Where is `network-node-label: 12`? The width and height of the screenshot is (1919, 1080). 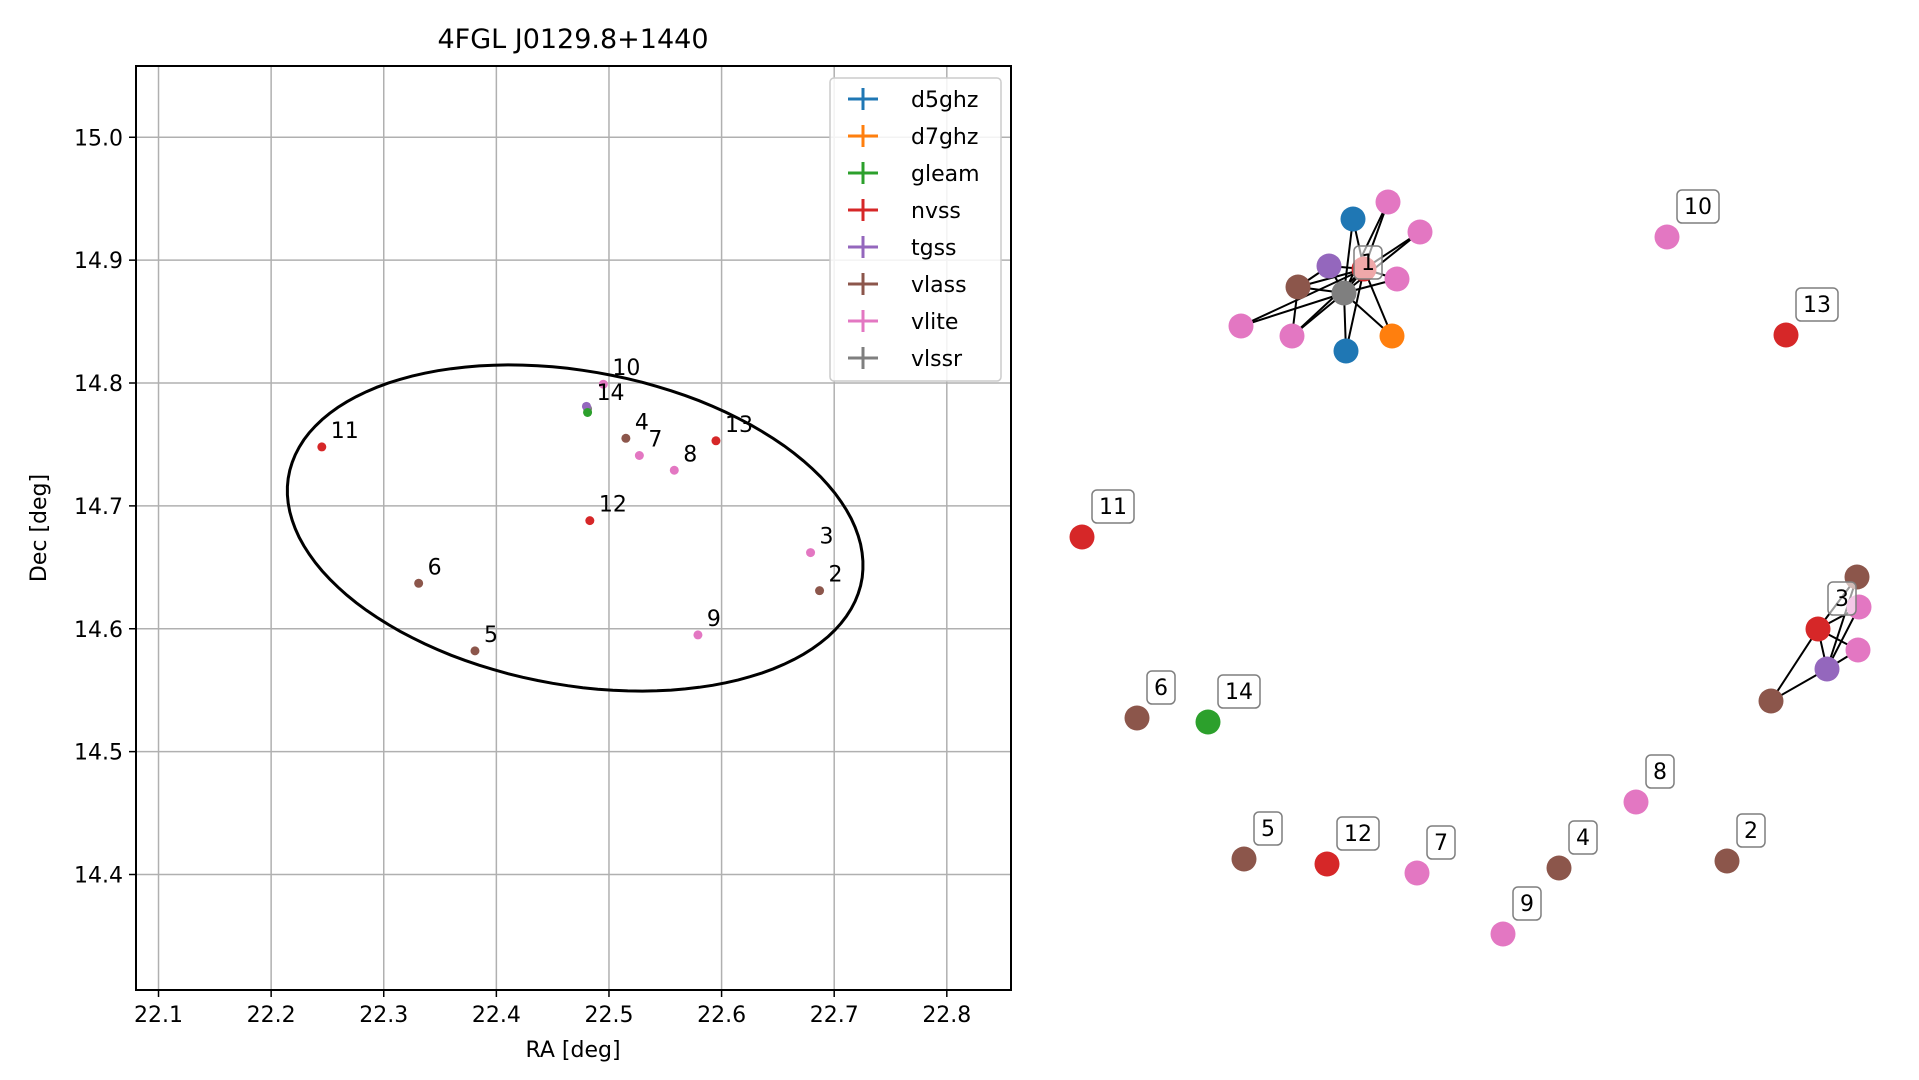 network-node-label: 12 is located at coordinates (1358, 833).